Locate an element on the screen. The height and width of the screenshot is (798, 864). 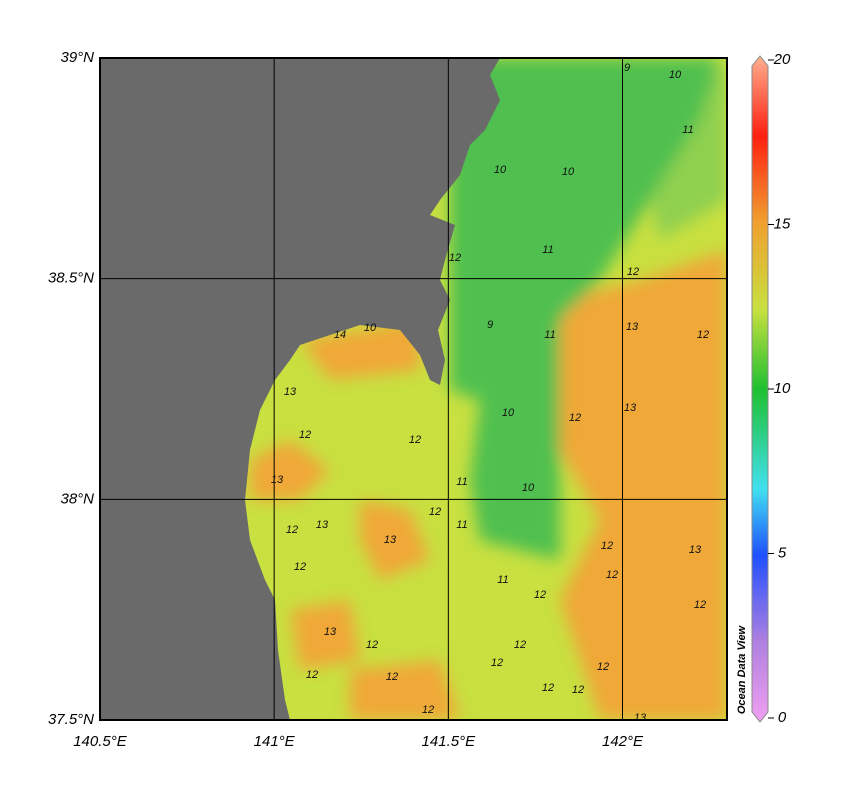
colorbar-tick-label: 15 is located at coordinates (782, 223).